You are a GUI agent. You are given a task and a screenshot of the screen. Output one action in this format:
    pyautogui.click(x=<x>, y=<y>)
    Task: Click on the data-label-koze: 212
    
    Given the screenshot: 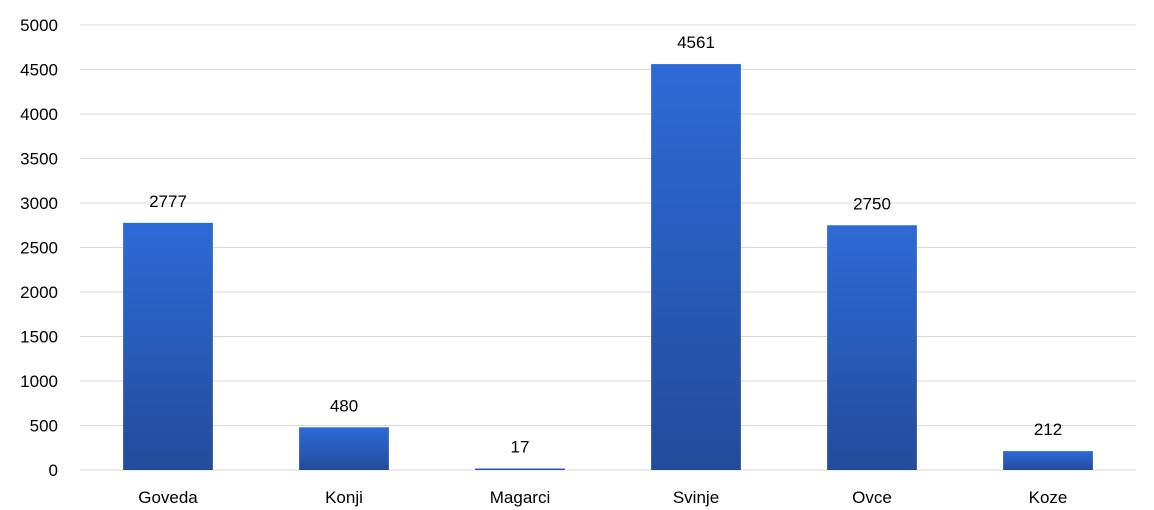 What is the action you would take?
    pyautogui.click(x=1048, y=429)
    